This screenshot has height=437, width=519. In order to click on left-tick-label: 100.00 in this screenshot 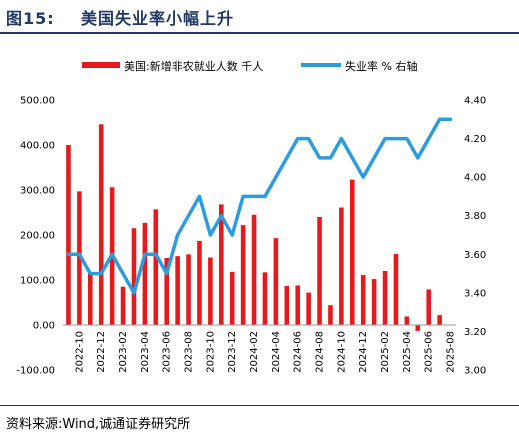, I will do `click(37, 281)`.